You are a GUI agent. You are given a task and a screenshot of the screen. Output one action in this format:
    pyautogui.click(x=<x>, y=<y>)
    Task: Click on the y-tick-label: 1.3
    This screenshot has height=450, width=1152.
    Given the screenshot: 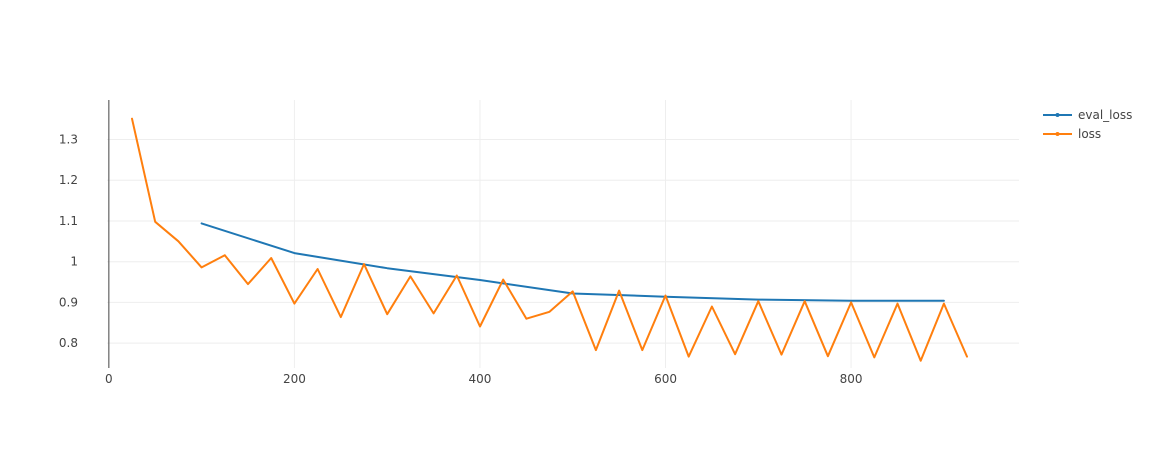 What is the action you would take?
    pyautogui.click(x=68, y=140)
    